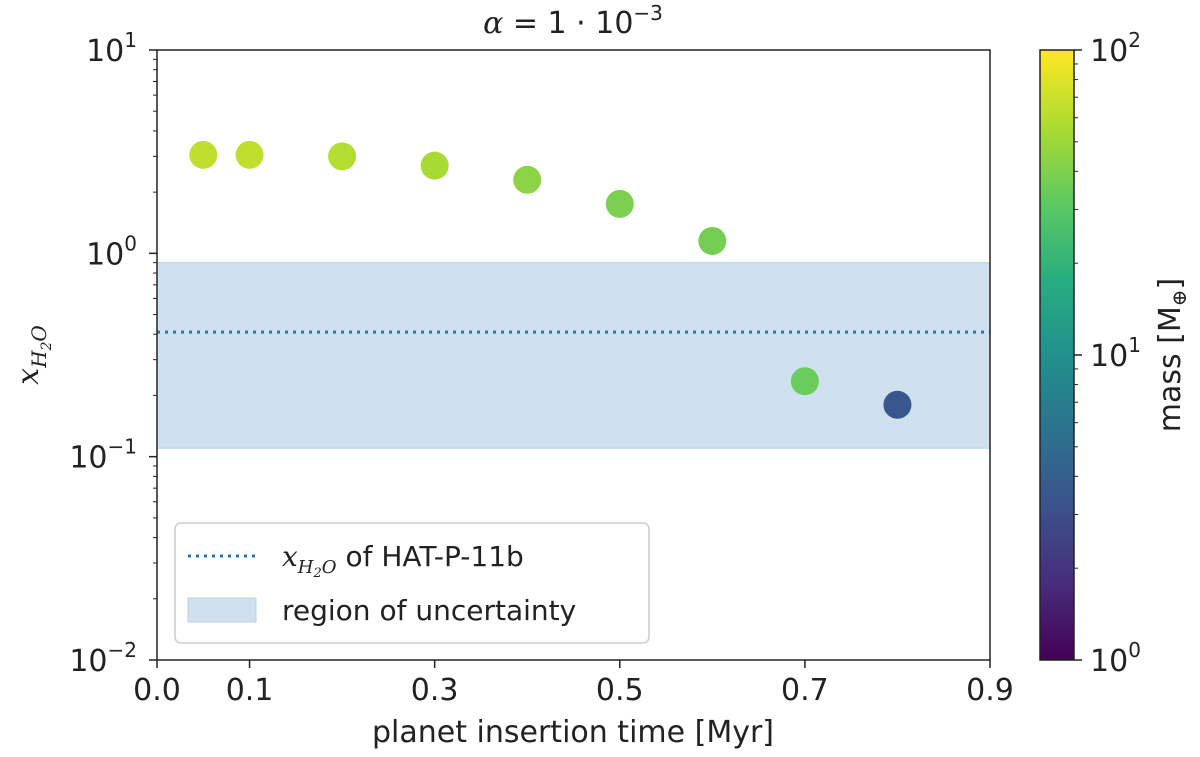 Image resolution: width=1200 pixels, height=757 pixels. I want to click on colorbar-tick-label: 10¹, so click(1115, 353).